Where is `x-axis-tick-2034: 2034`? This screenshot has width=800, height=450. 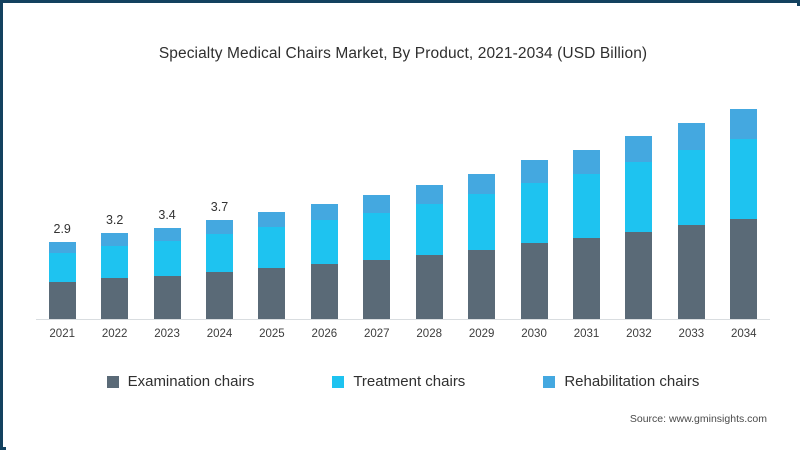
x-axis-tick-2034: 2034 is located at coordinates (743, 334).